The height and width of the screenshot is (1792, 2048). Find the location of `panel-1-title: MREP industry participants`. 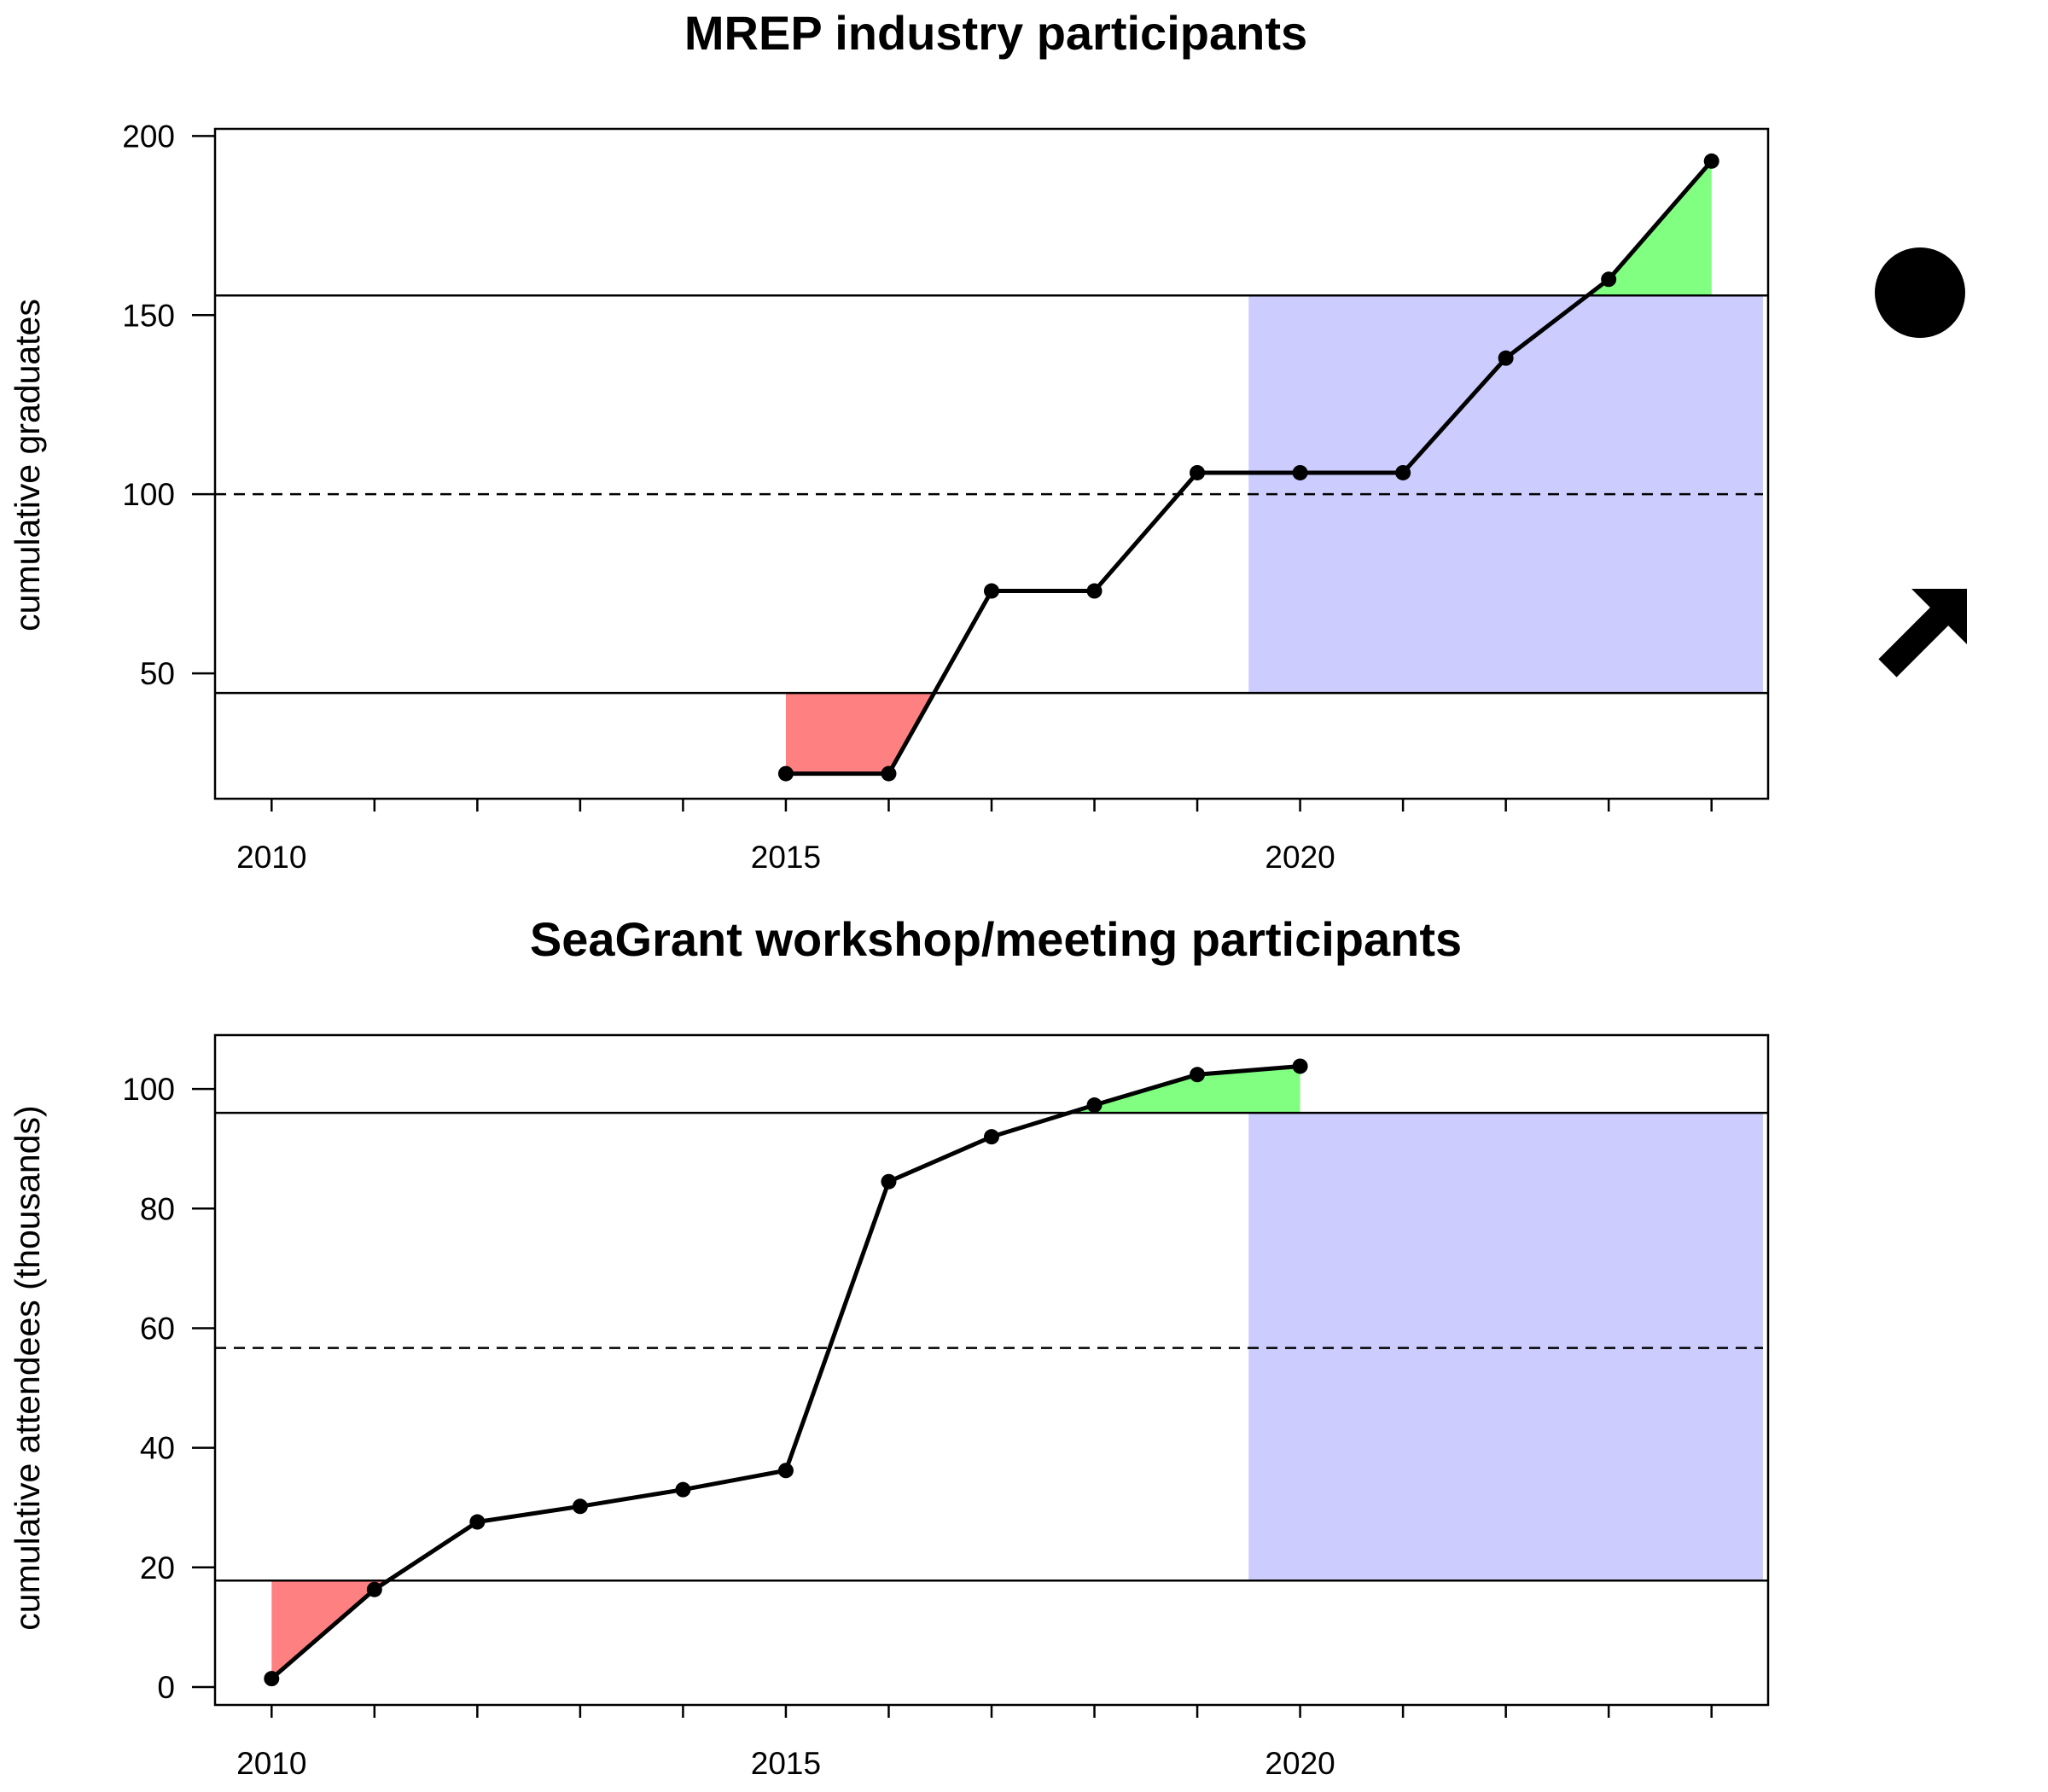

panel-1-title: MREP industry participants is located at coordinates (996, 33).